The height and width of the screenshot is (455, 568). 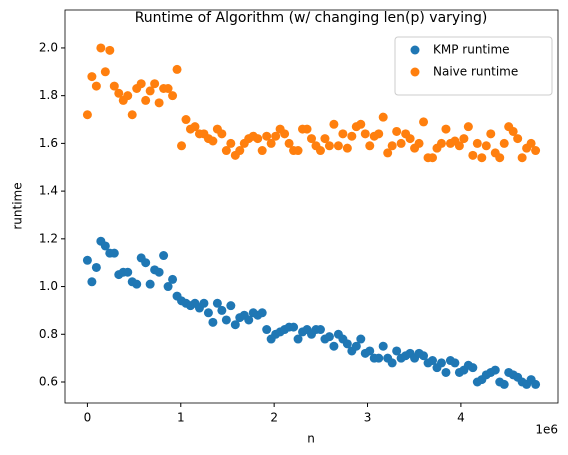 What do you see at coordinates (48, 334) in the screenshot?
I see `y-tick-label: 0.8` at bounding box center [48, 334].